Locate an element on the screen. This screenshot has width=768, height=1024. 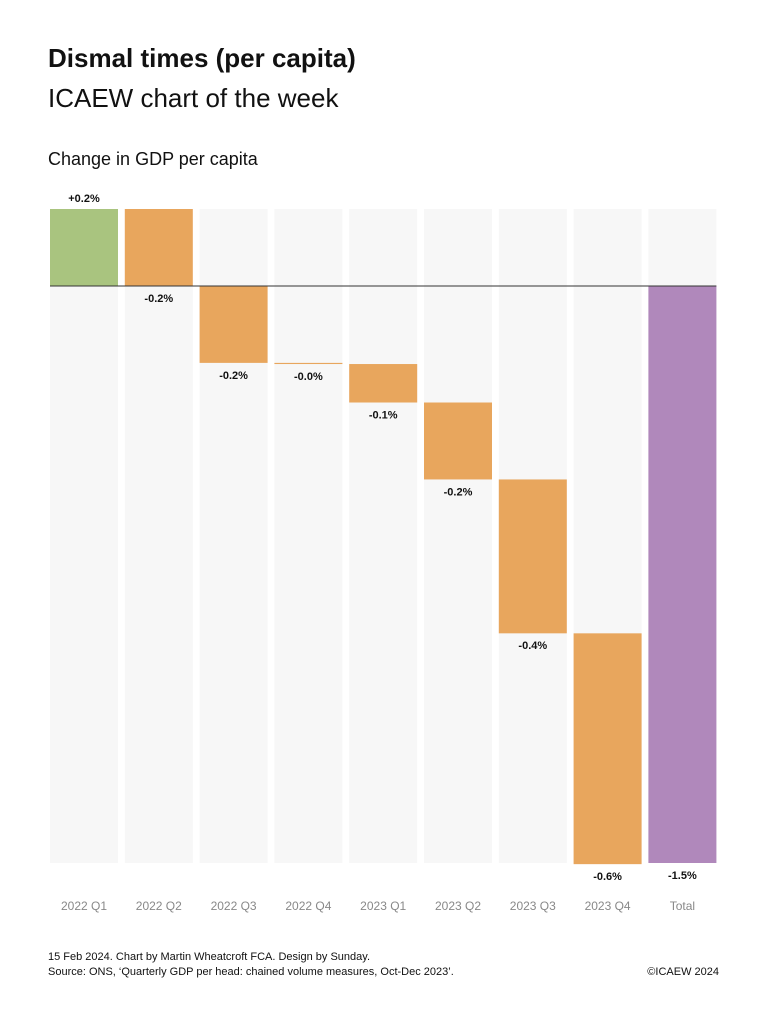
x-tick-label: 2022 Q1 is located at coordinates (84, 906).